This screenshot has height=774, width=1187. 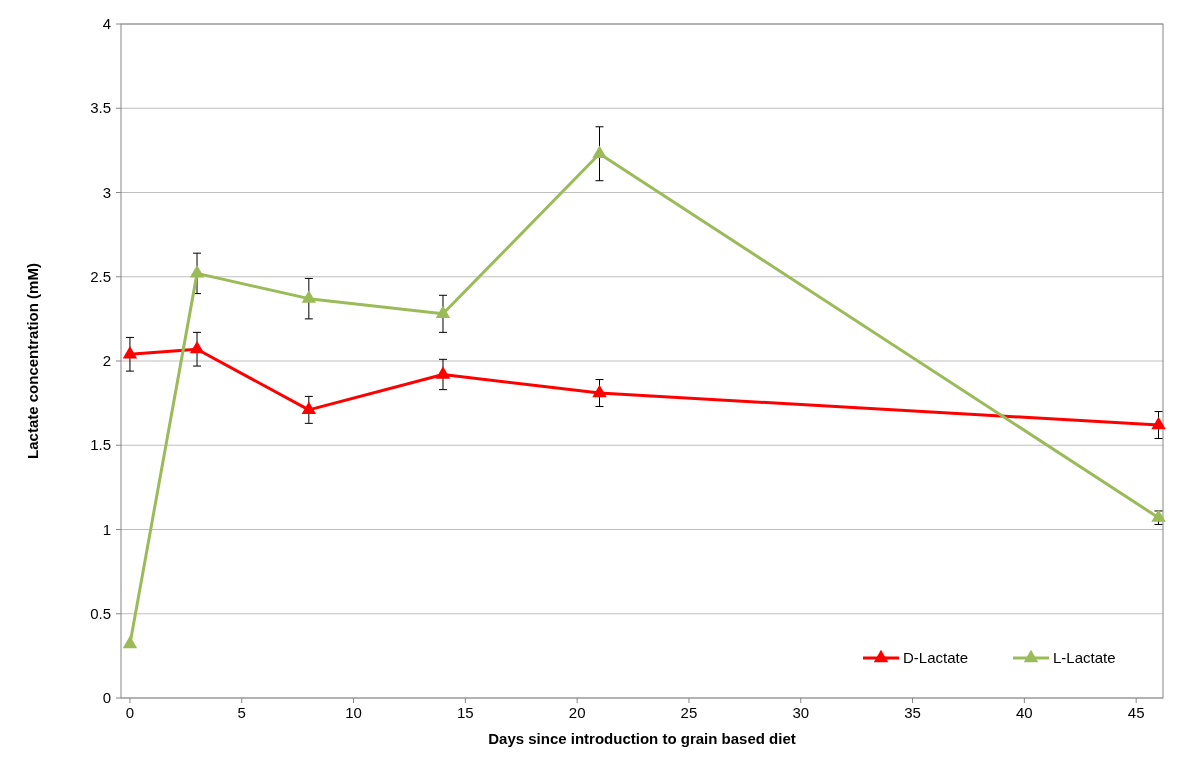 What do you see at coordinates (689, 712) in the screenshot?
I see `x-tick-label: 25` at bounding box center [689, 712].